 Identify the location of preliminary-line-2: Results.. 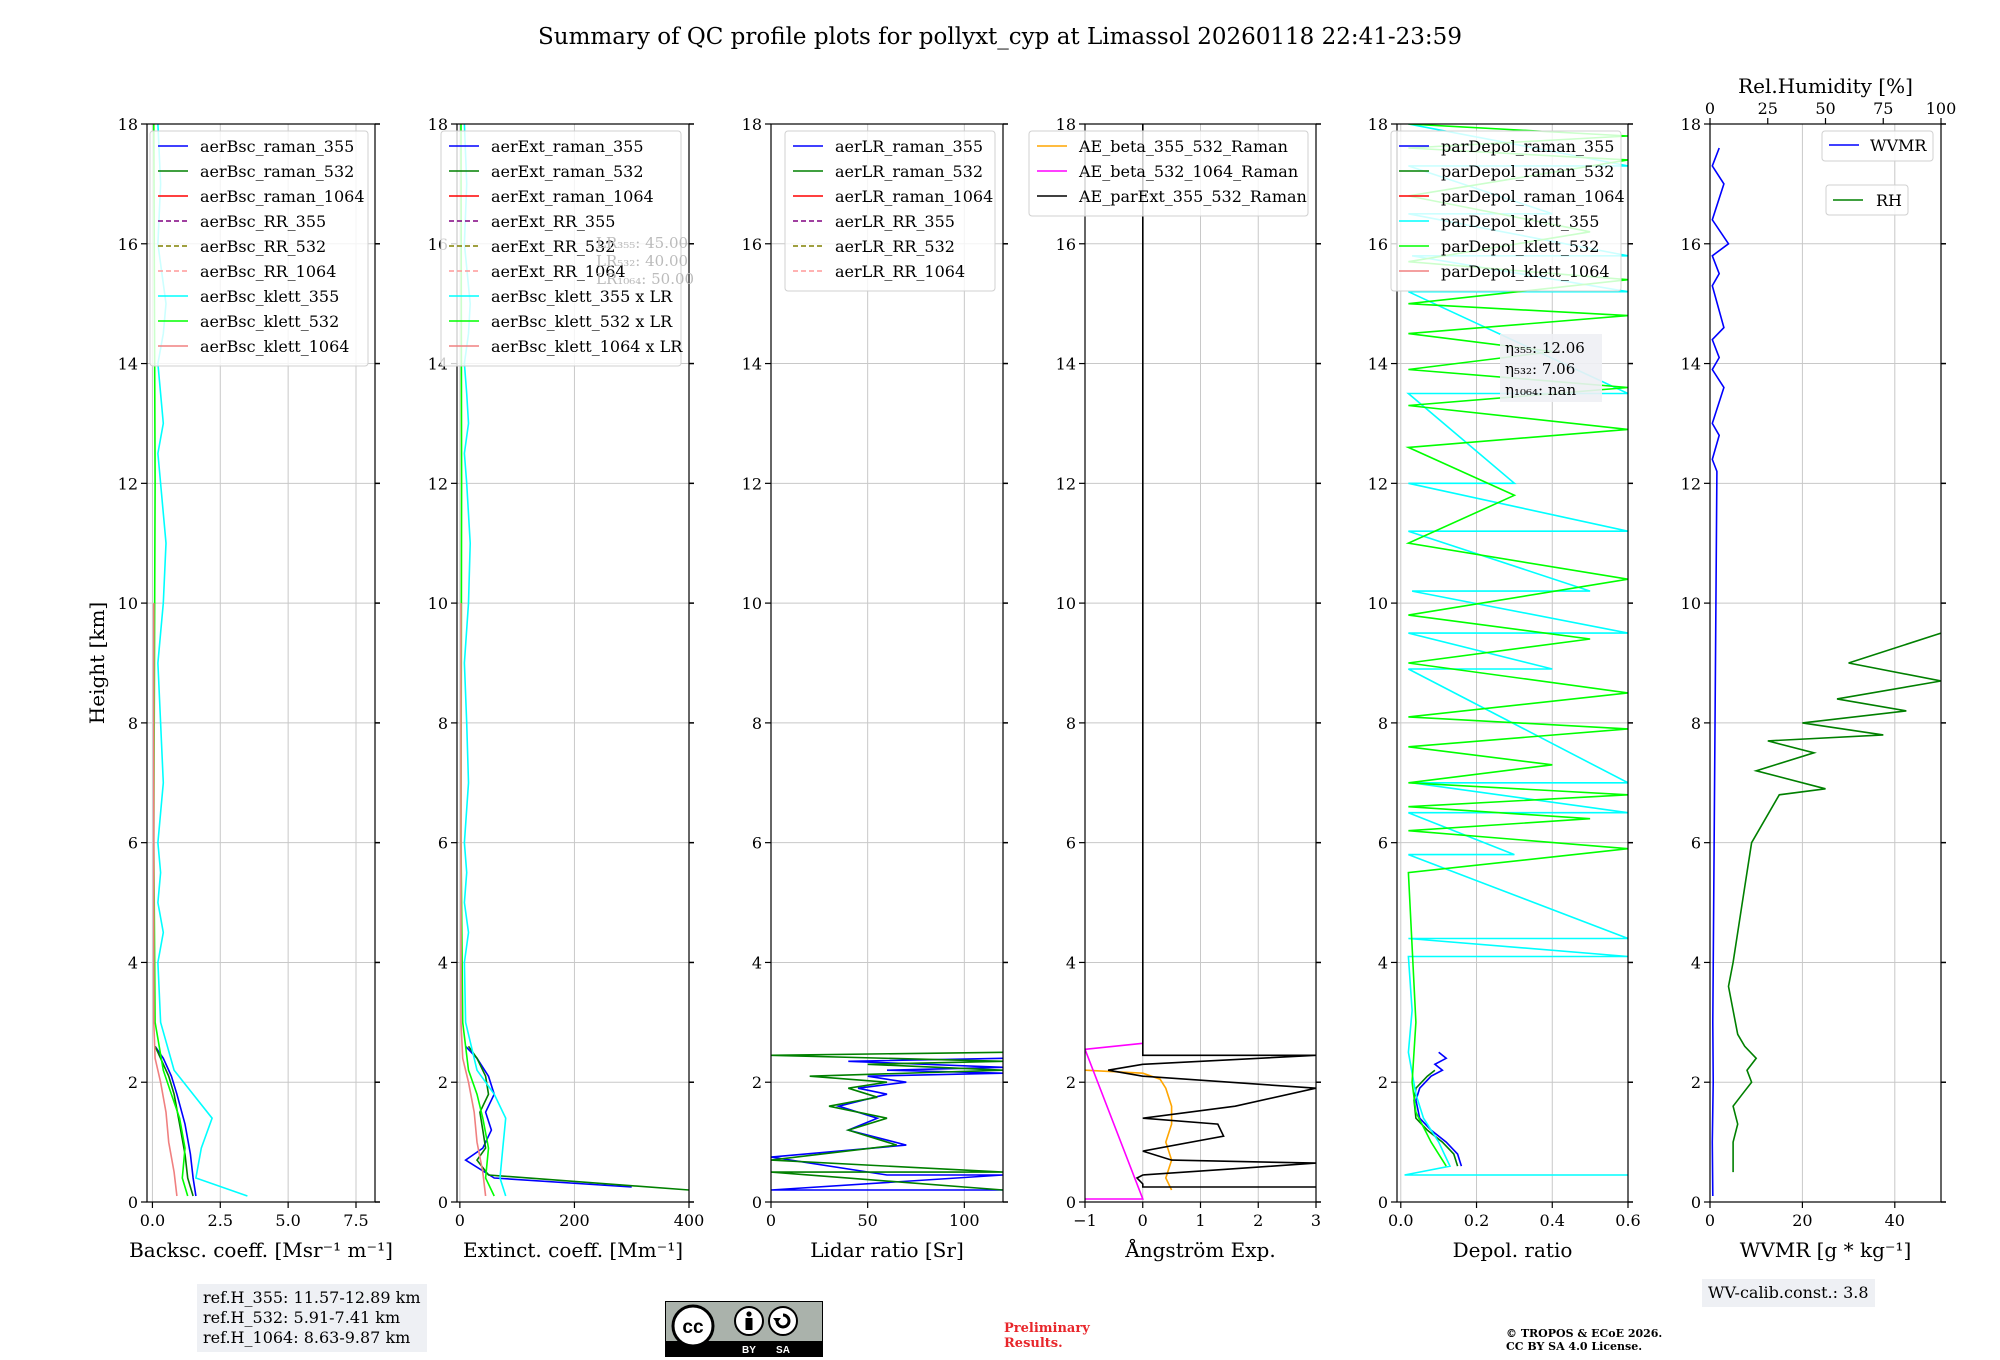
(1033, 1343).